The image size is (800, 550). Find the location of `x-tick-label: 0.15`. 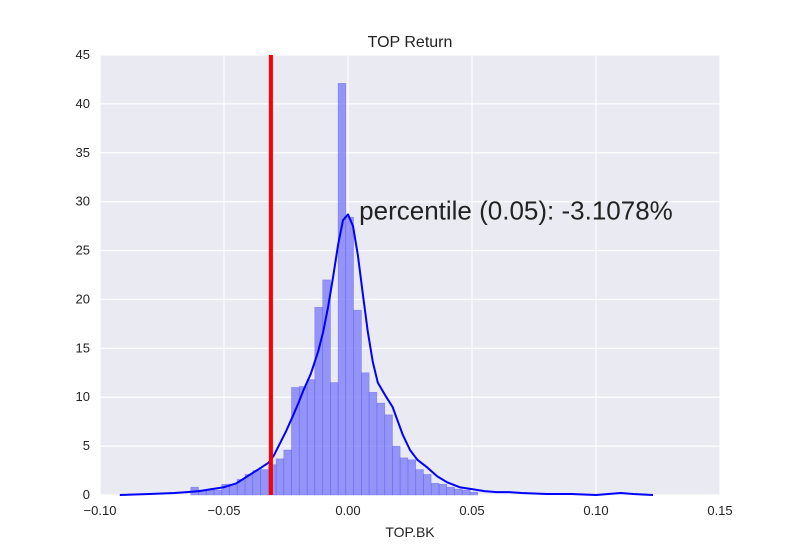

x-tick-label: 0.15 is located at coordinates (719, 510).